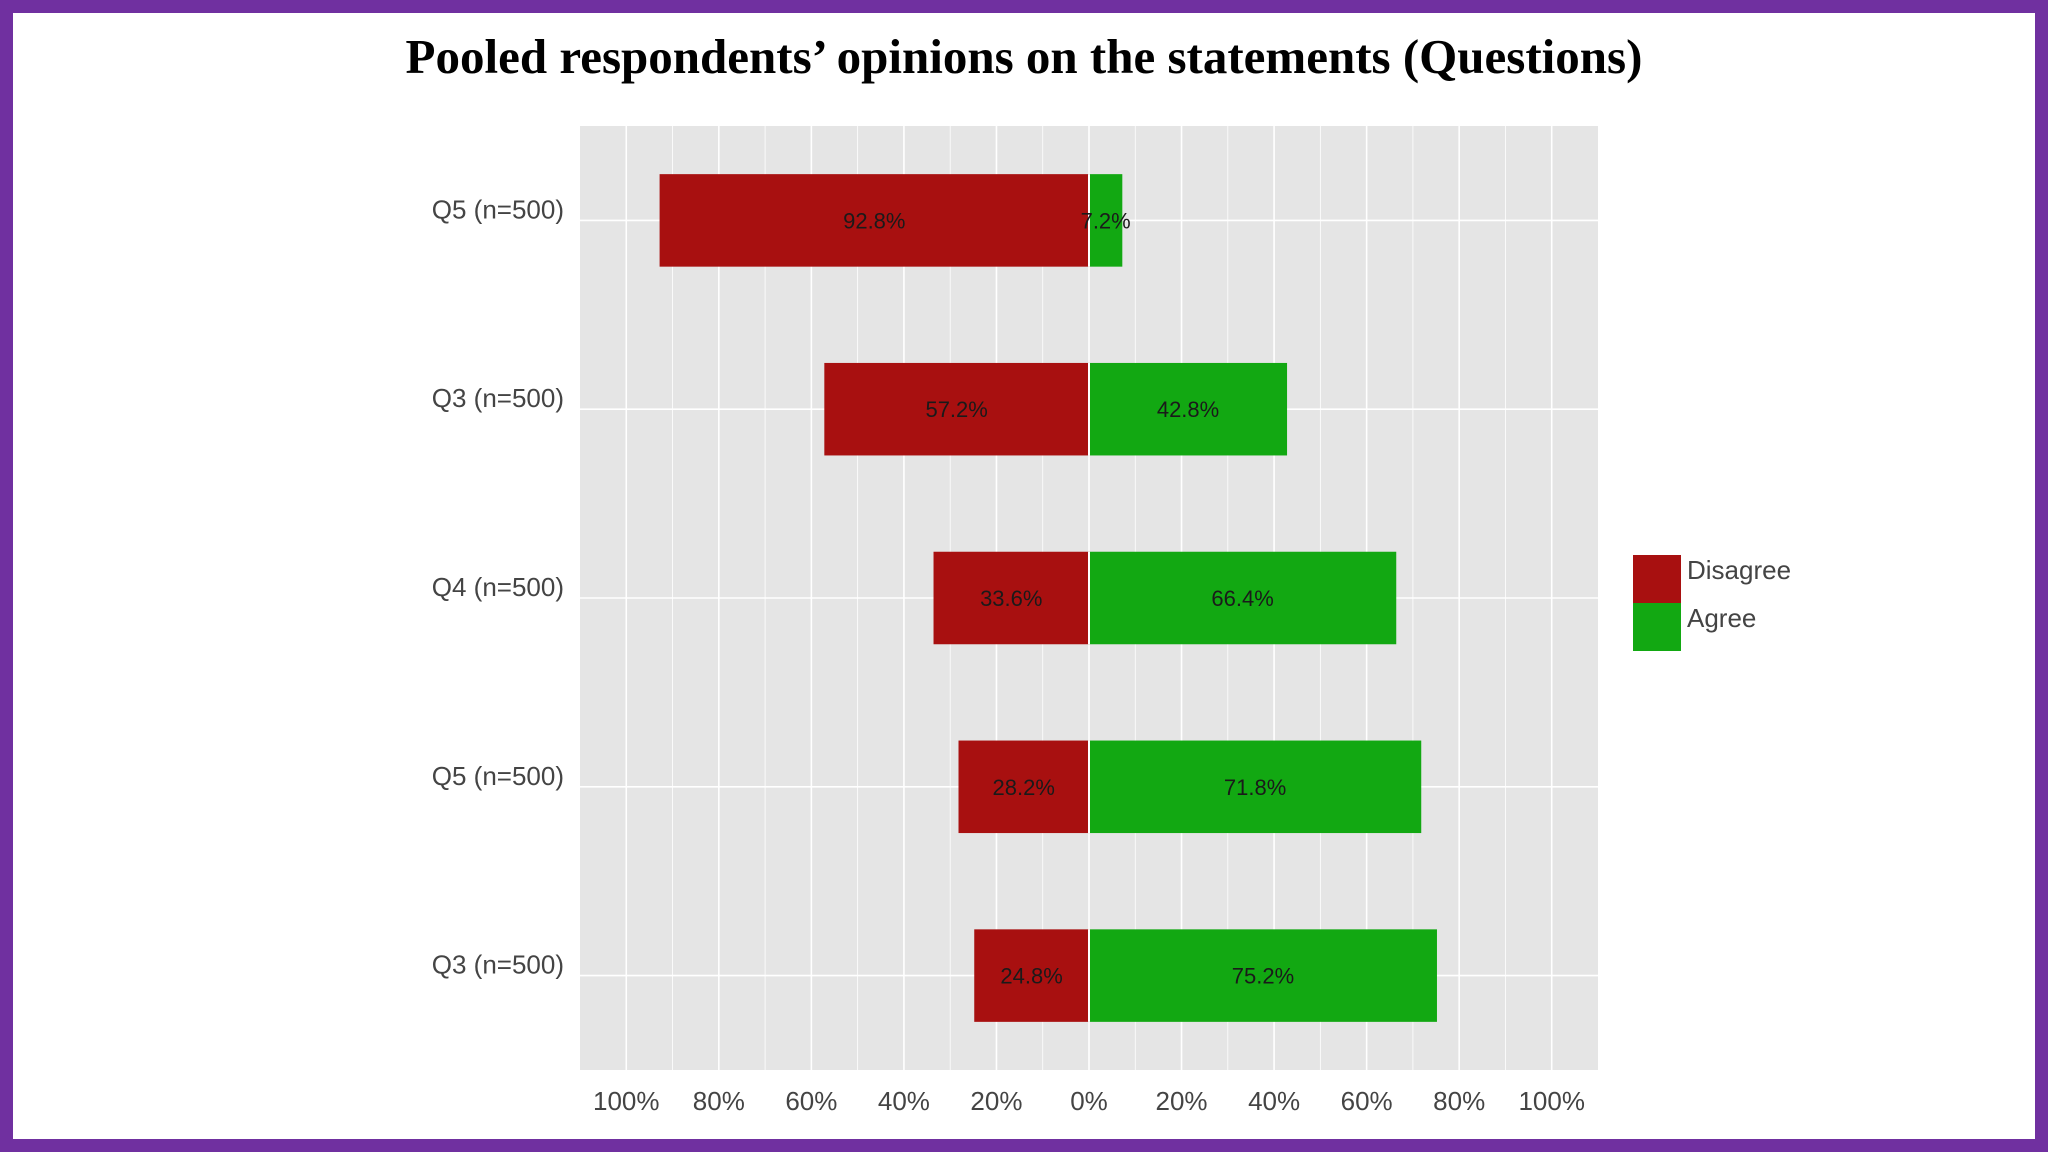 This screenshot has width=2048, height=1152. I want to click on data-label-agree-2: 42.8%, so click(1188, 409).